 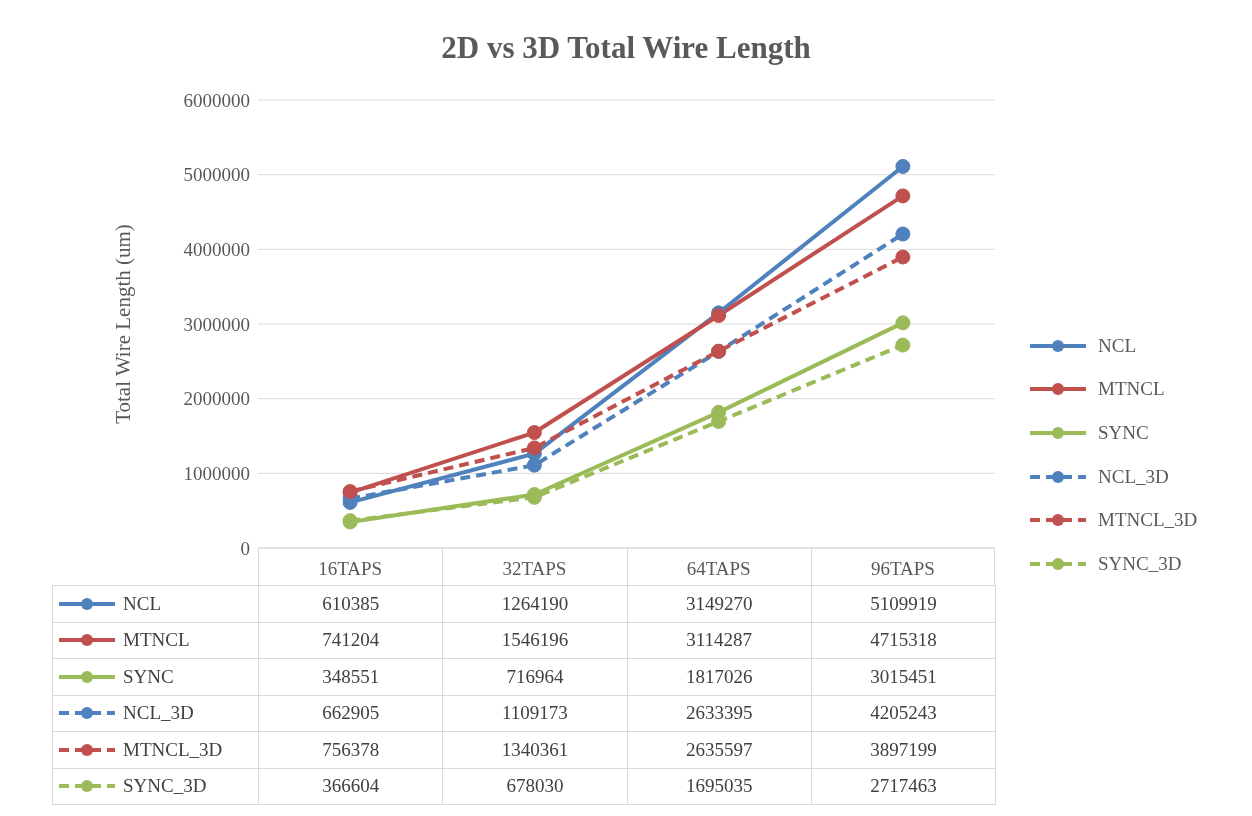 What do you see at coordinates (1117, 345) in the screenshot?
I see `legend-label: NCL` at bounding box center [1117, 345].